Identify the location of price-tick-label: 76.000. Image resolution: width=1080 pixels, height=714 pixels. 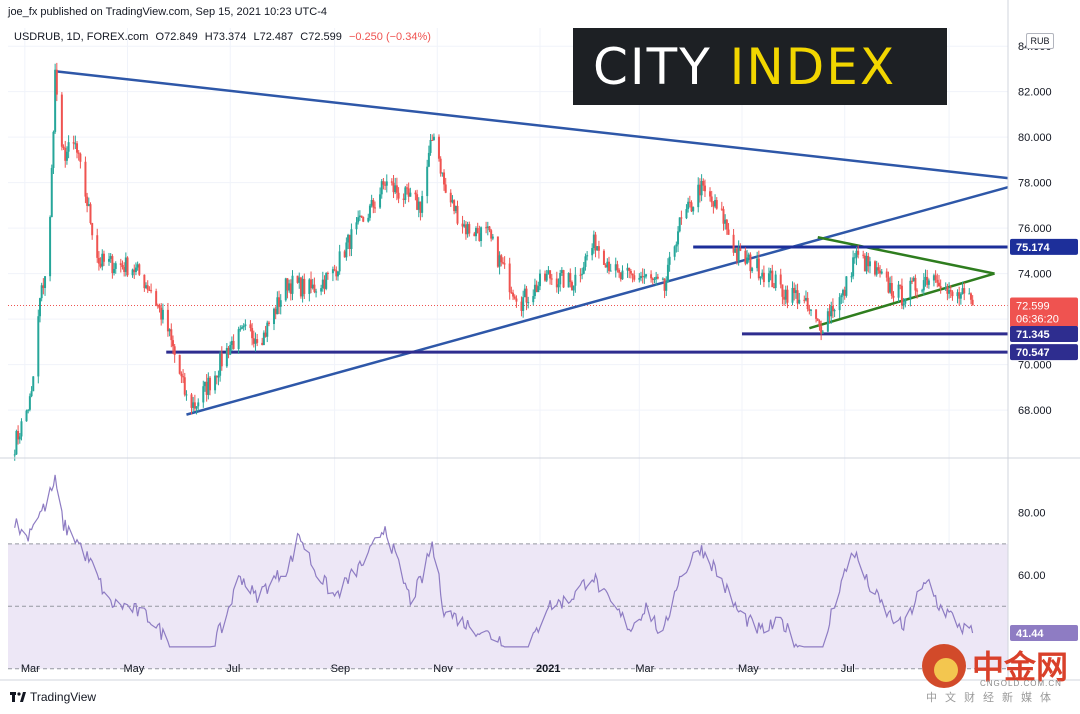
(1035, 229).